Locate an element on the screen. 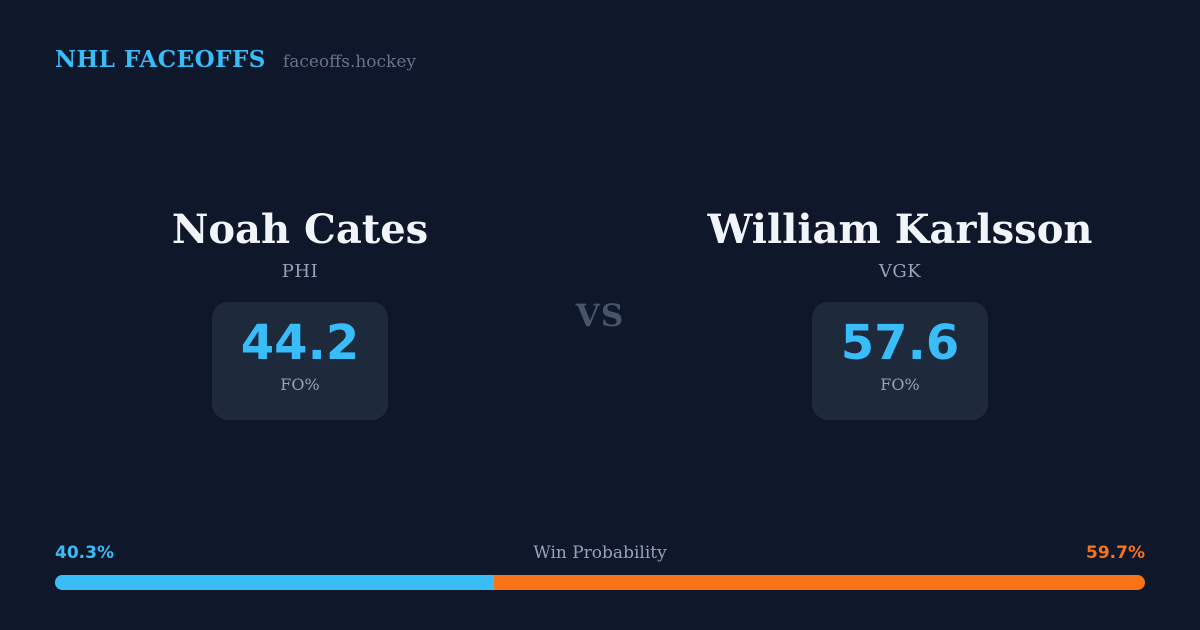  brand-title: NHL FACEOFFS is located at coordinates (160, 59).